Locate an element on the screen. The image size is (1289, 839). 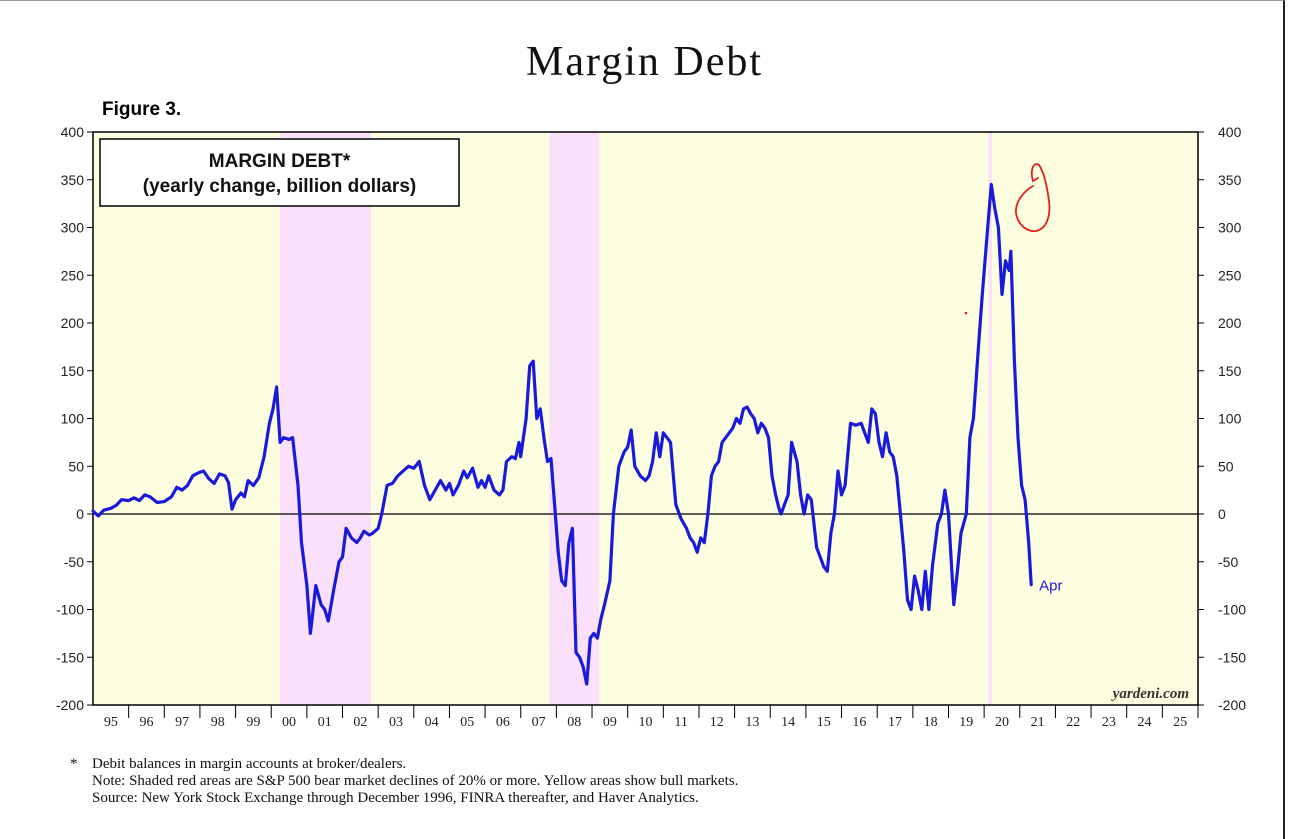
y-tick-label-right: -50 is located at coordinates (1228, 562).